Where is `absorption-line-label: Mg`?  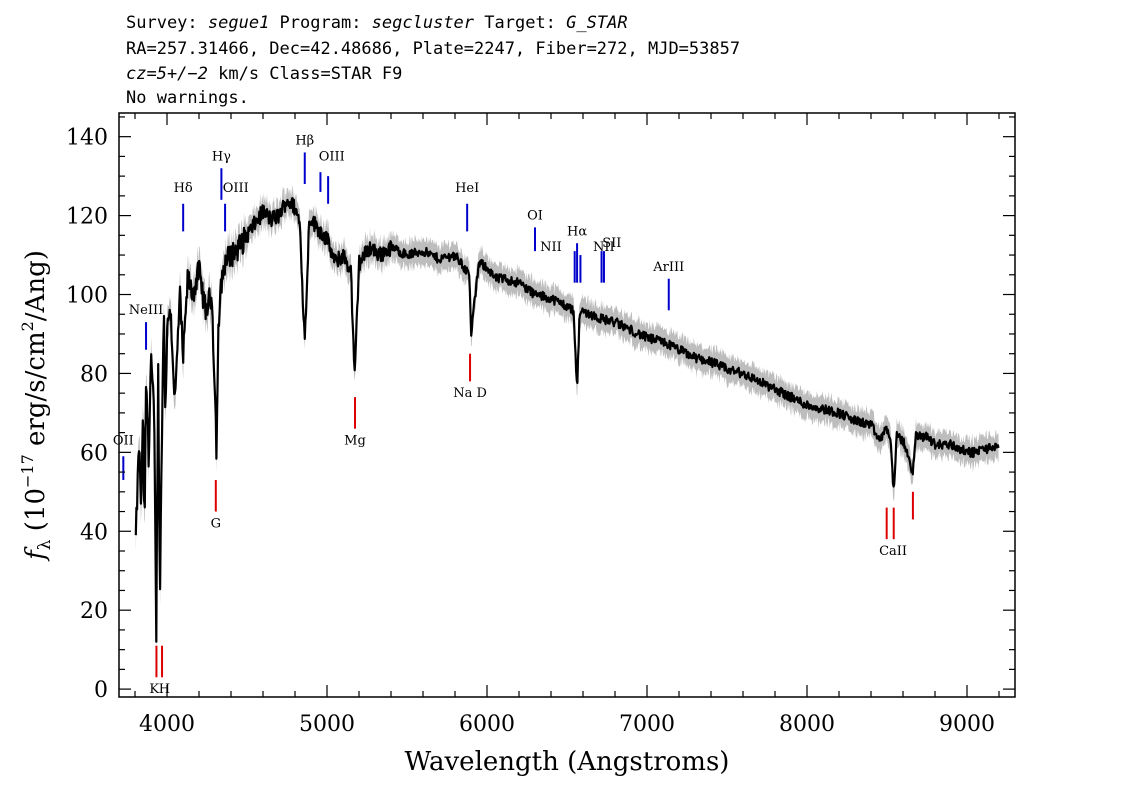
absorption-line-label: Mg is located at coordinates (355, 440).